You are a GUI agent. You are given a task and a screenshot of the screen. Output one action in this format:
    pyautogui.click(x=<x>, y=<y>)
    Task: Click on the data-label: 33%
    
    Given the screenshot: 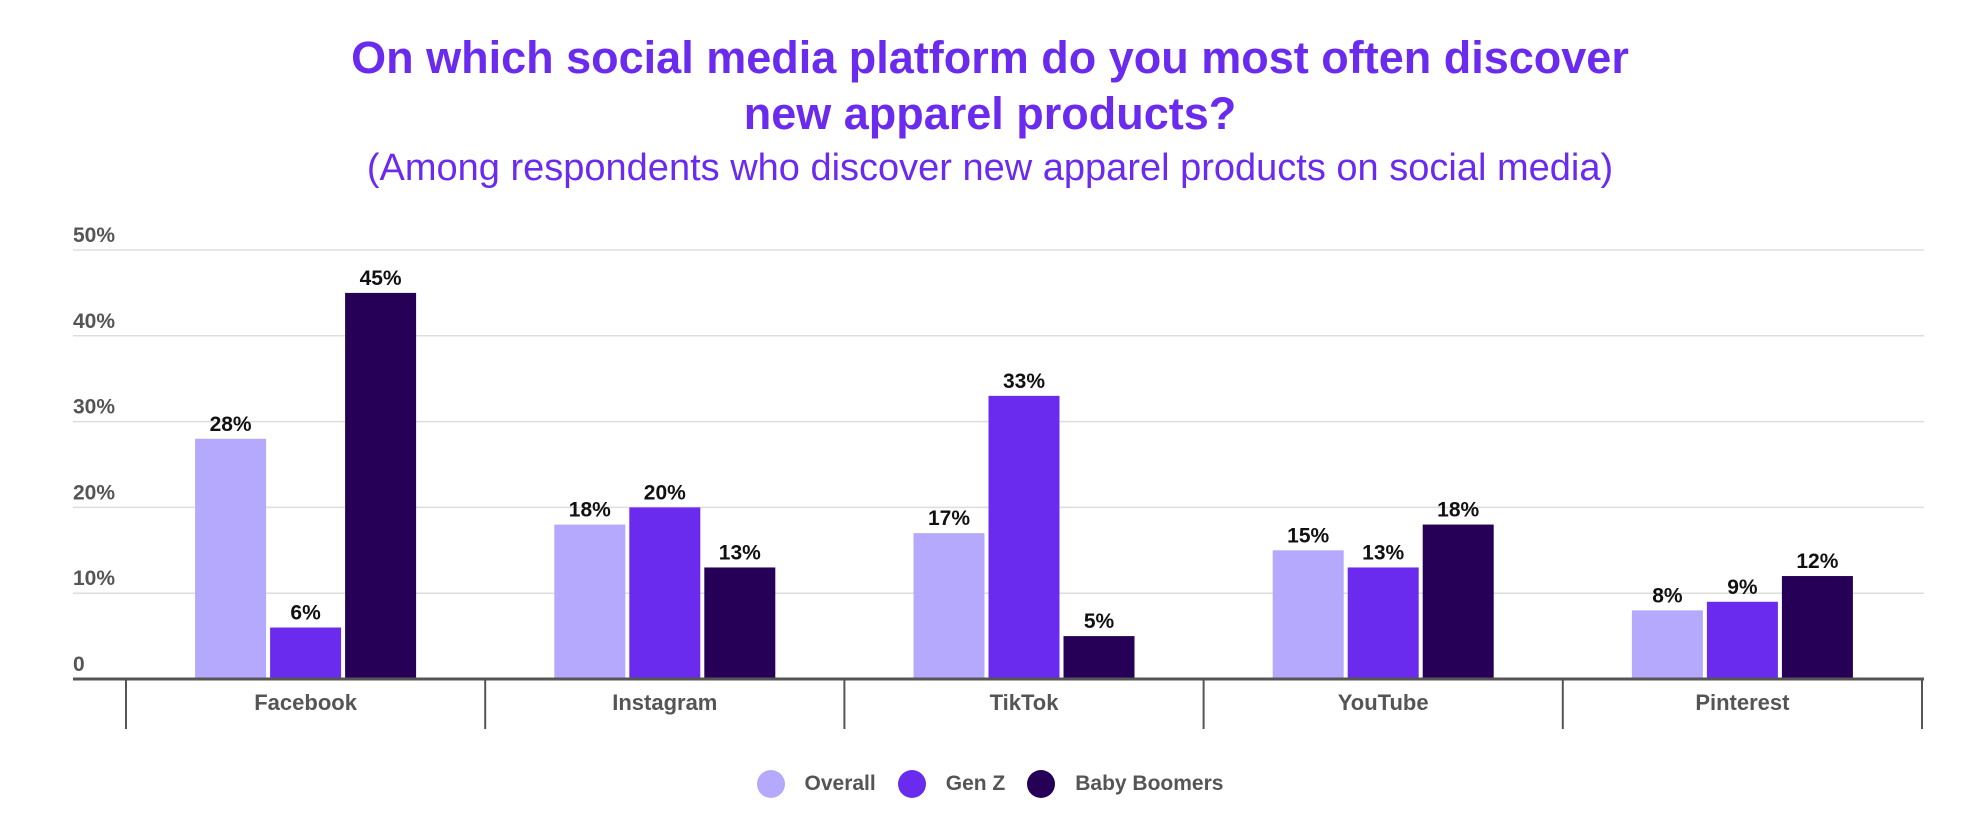 What is the action you would take?
    pyautogui.click(x=1024, y=381)
    